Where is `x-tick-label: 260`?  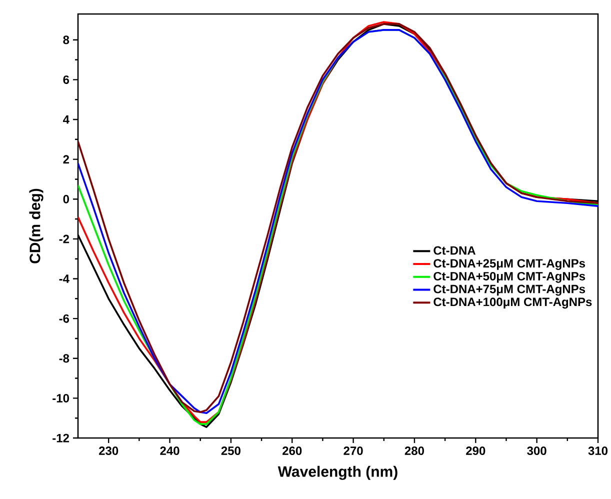
x-tick-label: 260 is located at coordinates (292, 451).